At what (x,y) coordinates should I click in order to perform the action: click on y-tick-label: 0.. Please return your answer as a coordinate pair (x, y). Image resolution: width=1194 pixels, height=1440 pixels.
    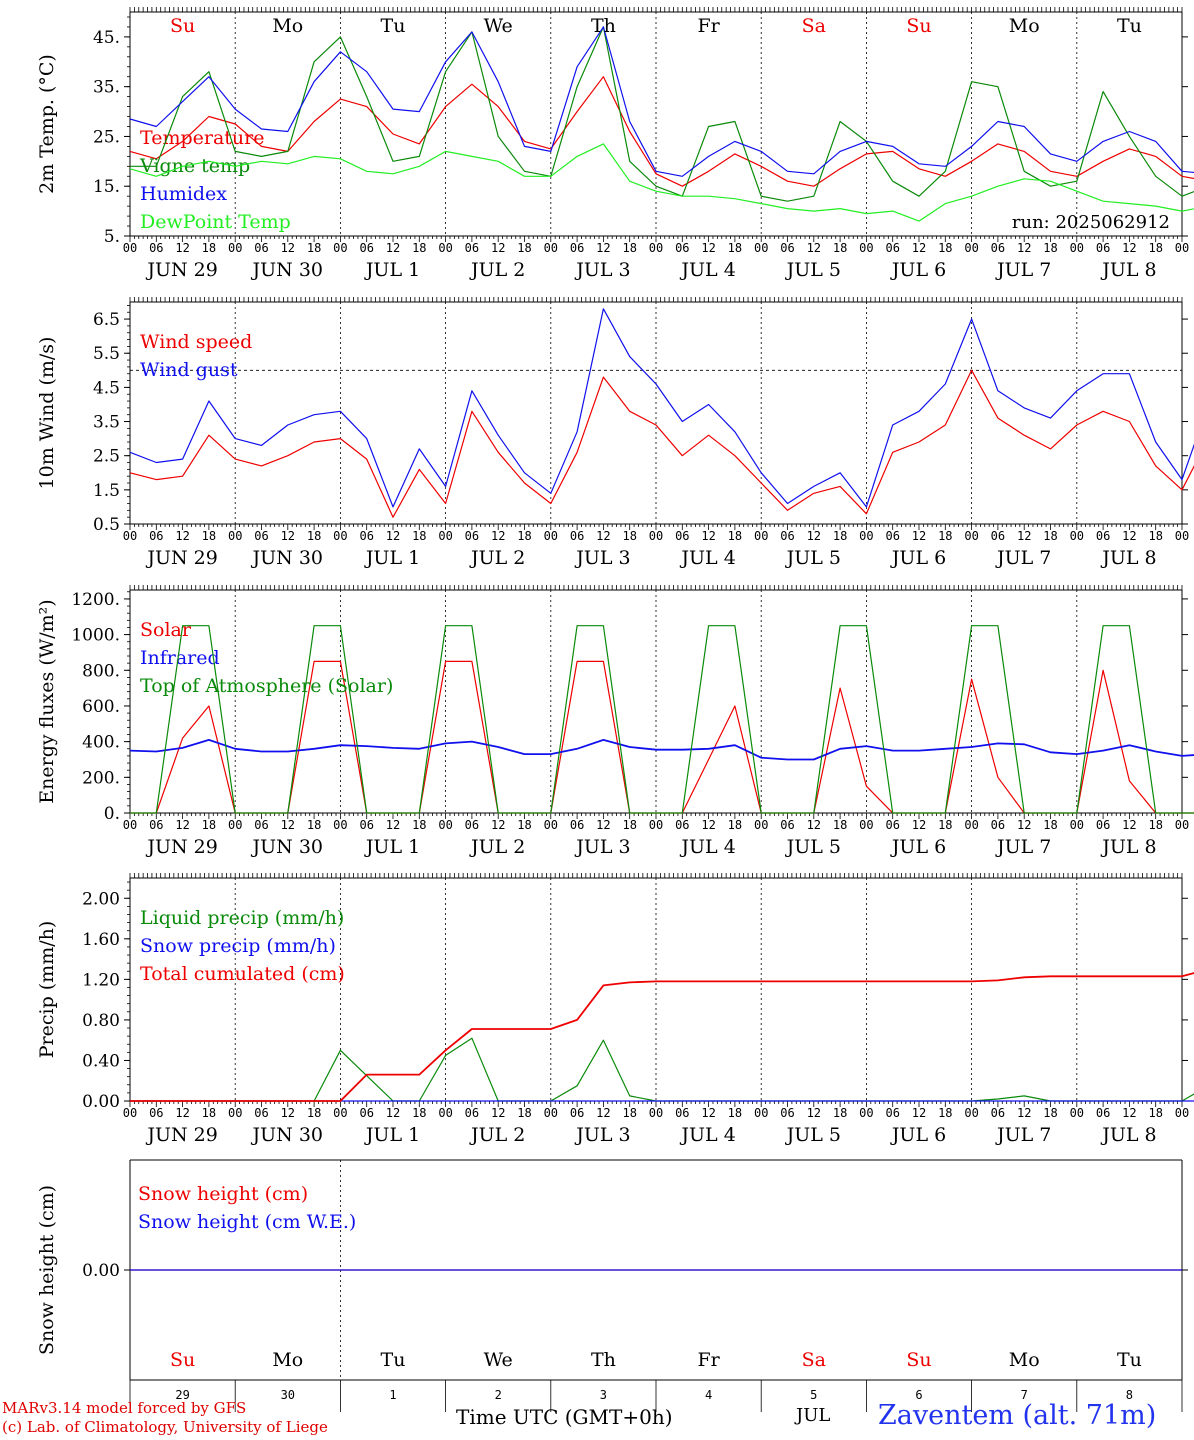
    Looking at the image, I should click on (112, 814).